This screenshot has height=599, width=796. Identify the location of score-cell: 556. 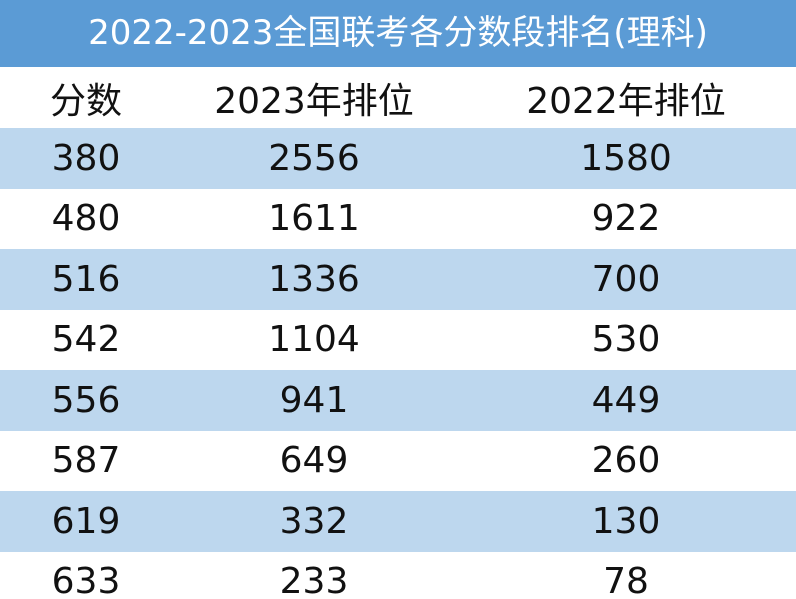
(86, 400).